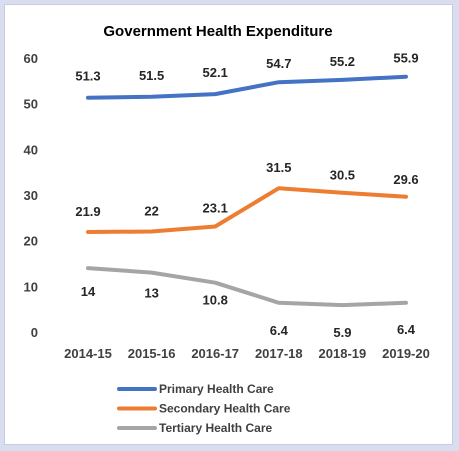 Image resolution: width=459 pixels, height=451 pixels. What do you see at coordinates (31, 58) in the screenshot?
I see `y-tick-label: 60` at bounding box center [31, 58].